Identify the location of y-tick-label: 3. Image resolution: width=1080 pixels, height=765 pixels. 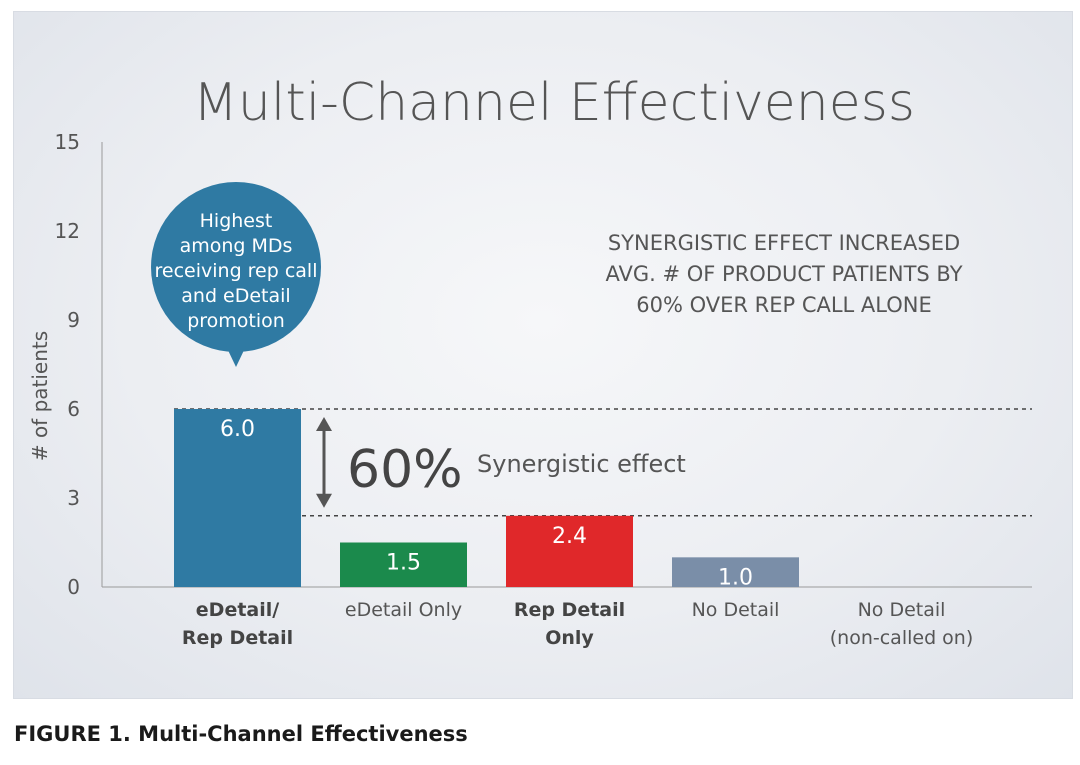
(73, 498).